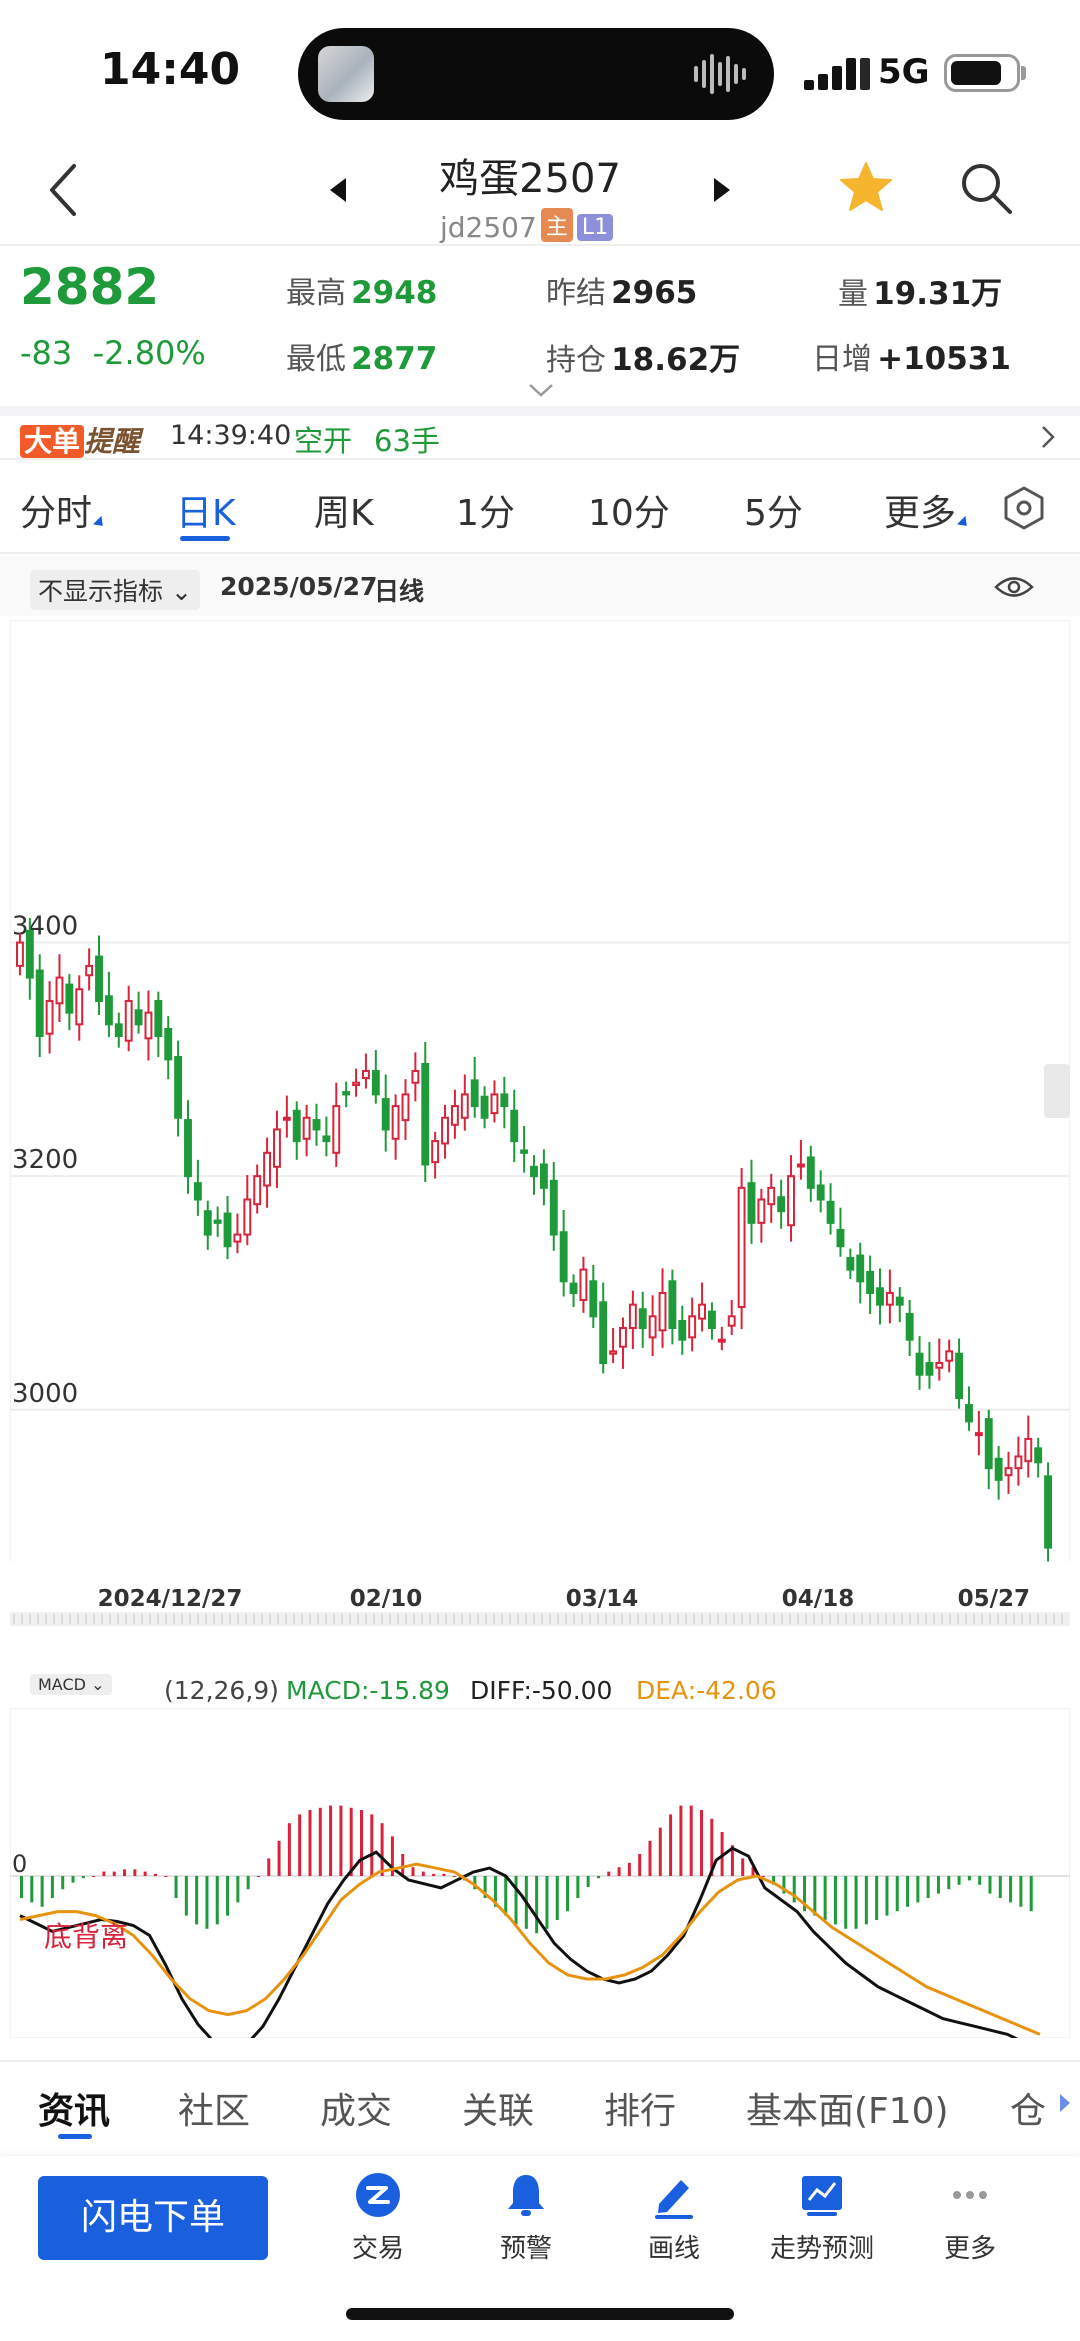 This screenshot has height=2341, width=1080. What do you see at coordinates (1065, 2103) in the screenshot?
I see `scroll-right-icon` at bounding box center [1065, 2103].